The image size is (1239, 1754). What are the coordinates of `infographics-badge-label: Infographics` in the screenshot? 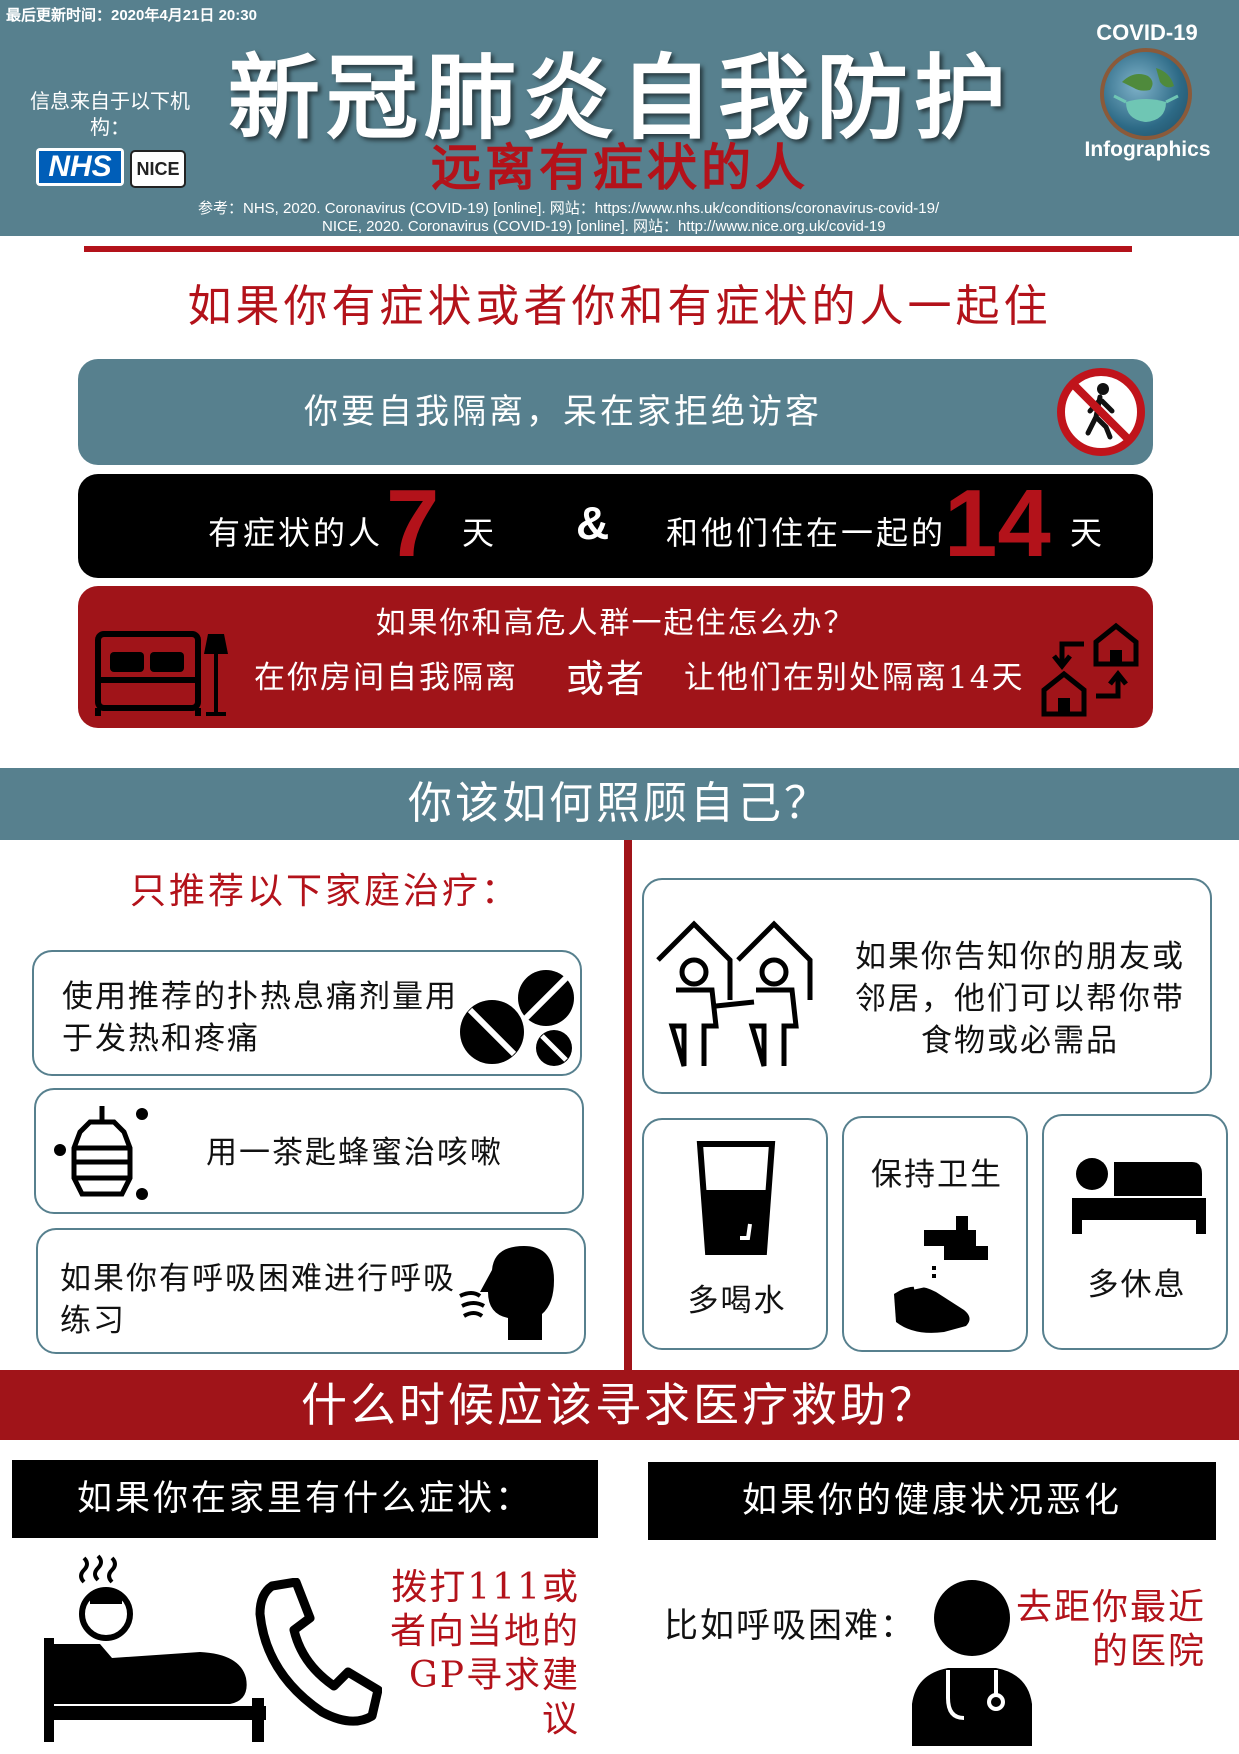 It's located at (1147, 150).